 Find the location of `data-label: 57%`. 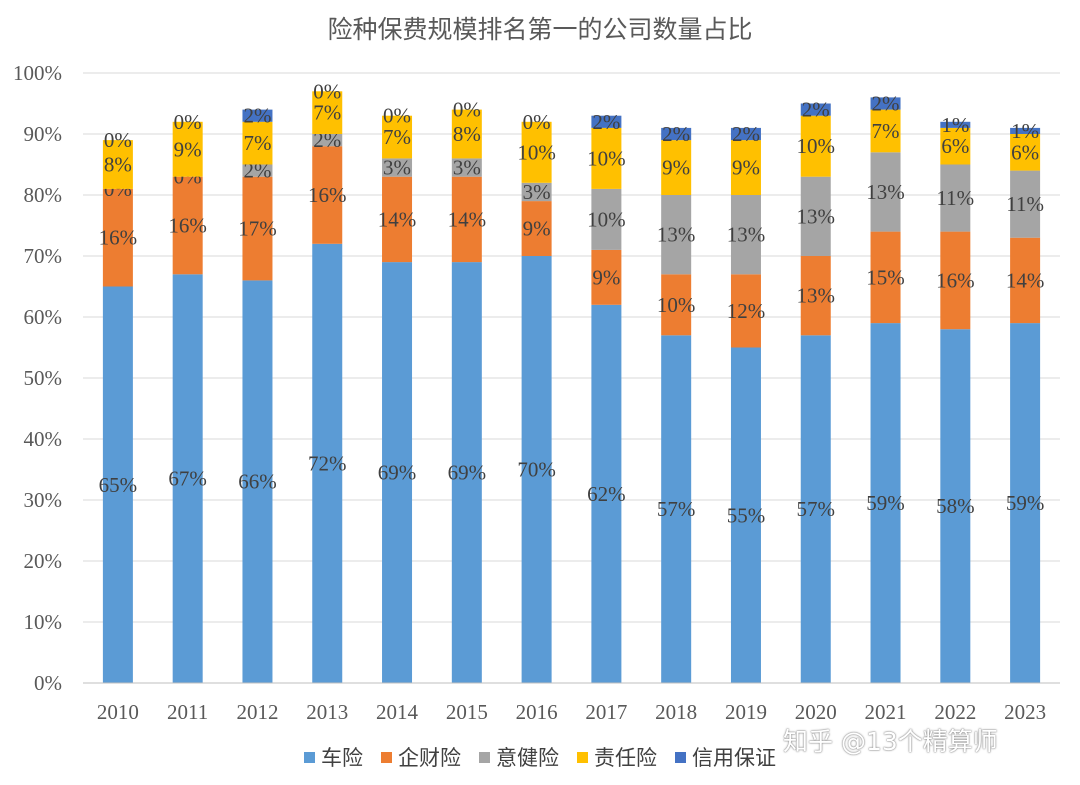

data-label: 57% is located at coordinates (676, 509).